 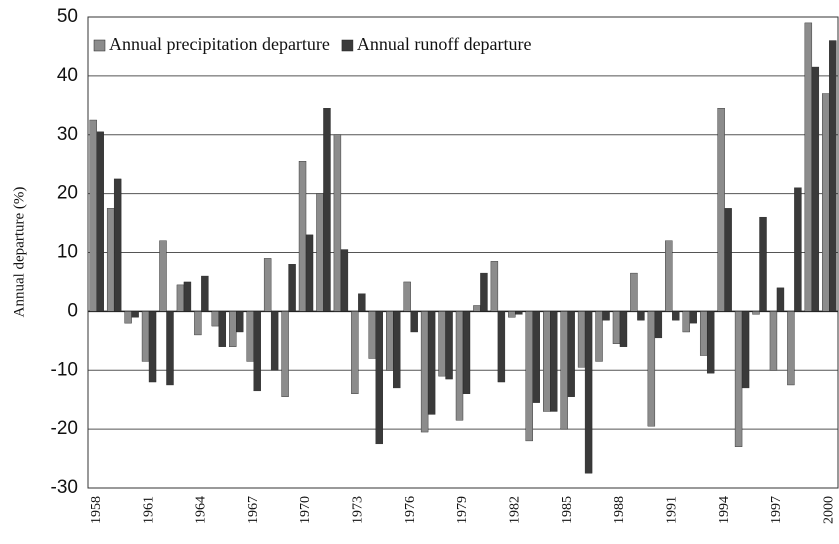 I want to click on y-tick-label: 0, so click(x=72, y=310).